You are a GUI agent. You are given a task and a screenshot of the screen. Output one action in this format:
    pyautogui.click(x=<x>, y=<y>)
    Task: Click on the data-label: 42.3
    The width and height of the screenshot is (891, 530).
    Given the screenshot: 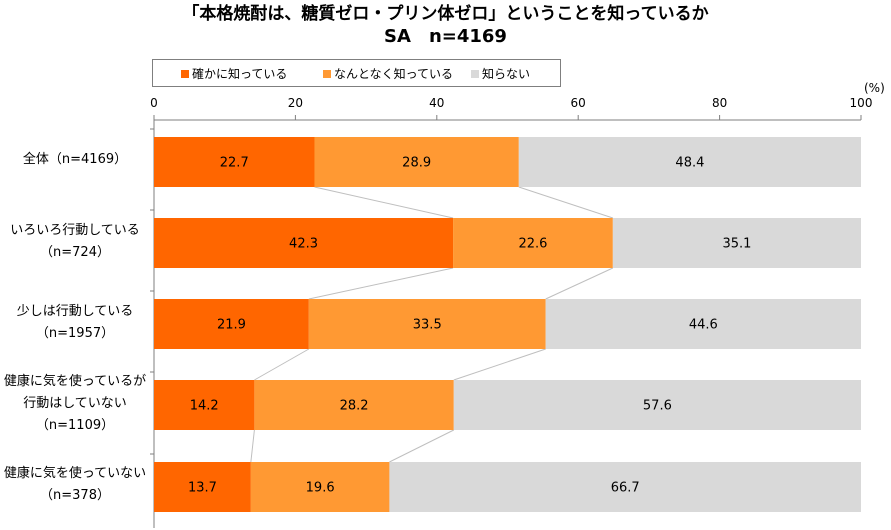 What is the action you would take?
    pyautogui.click(x=303, y=244)
    